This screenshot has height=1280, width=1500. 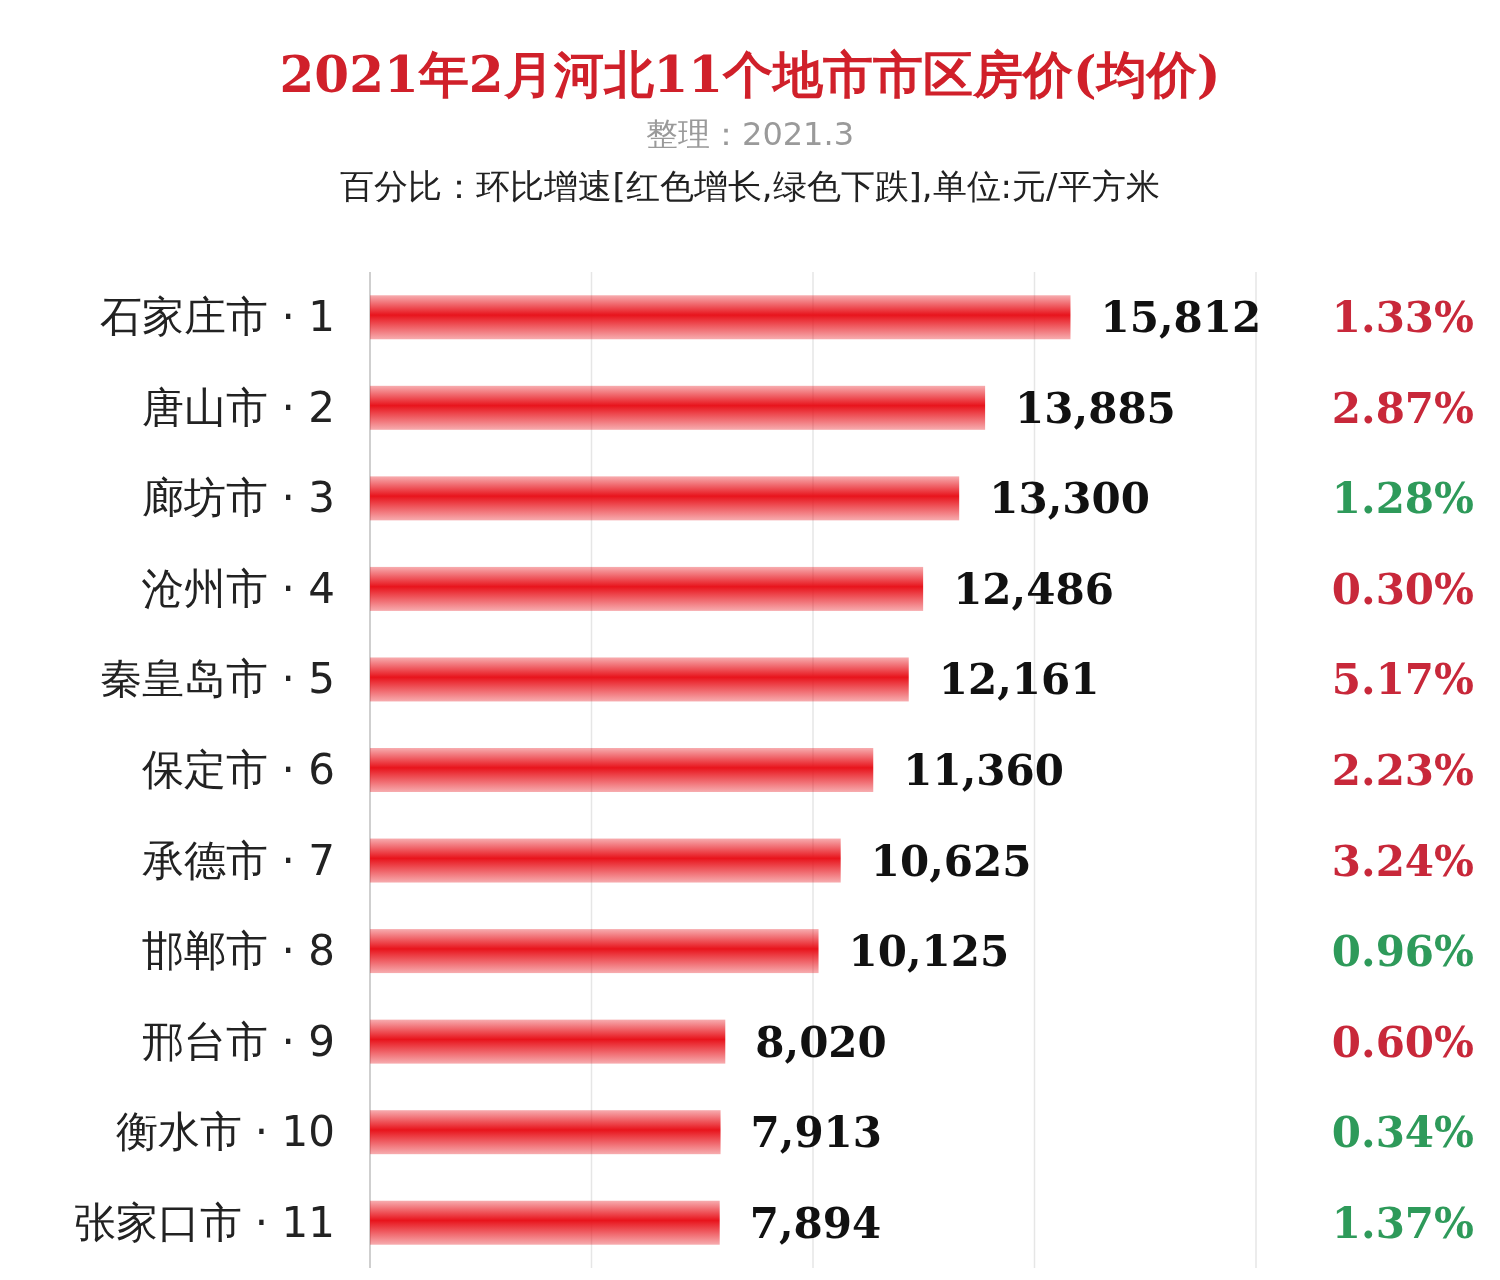 I want to click on data-label: 10,125, so click(x=929, y=952).